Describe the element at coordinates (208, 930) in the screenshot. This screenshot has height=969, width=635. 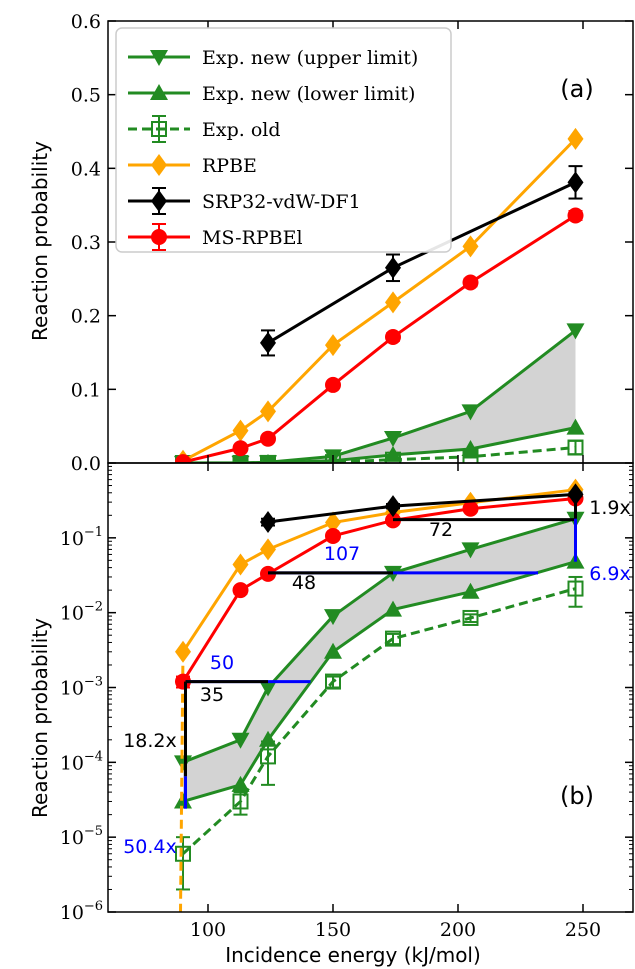
I see `panel-b-xtick-label: 100` at that location.